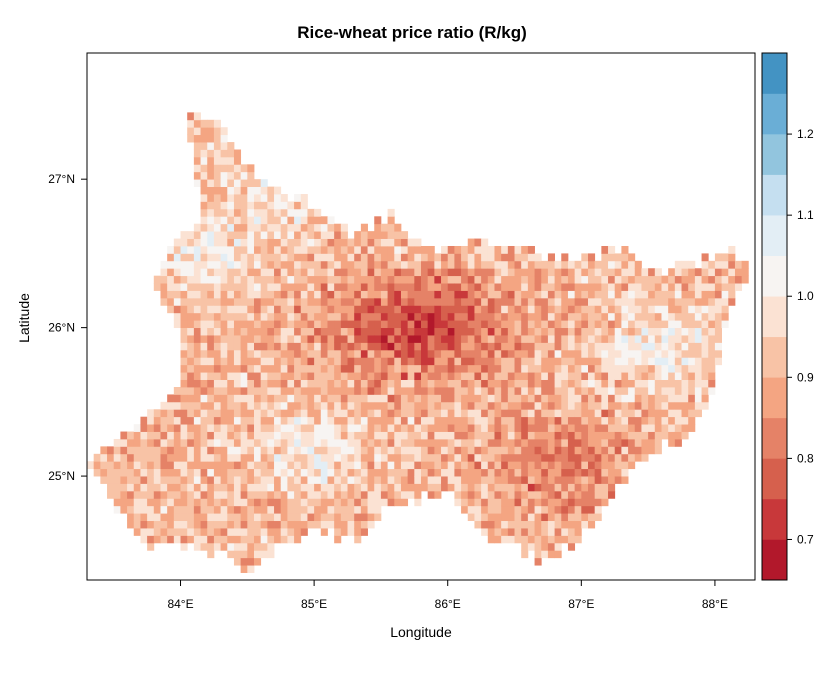 The height and width of the screenshot is (675, 825). Describe the element at coordinates (805, 296) in the screenshot. I see `colorbar-tick-label: 1.0` at that location.